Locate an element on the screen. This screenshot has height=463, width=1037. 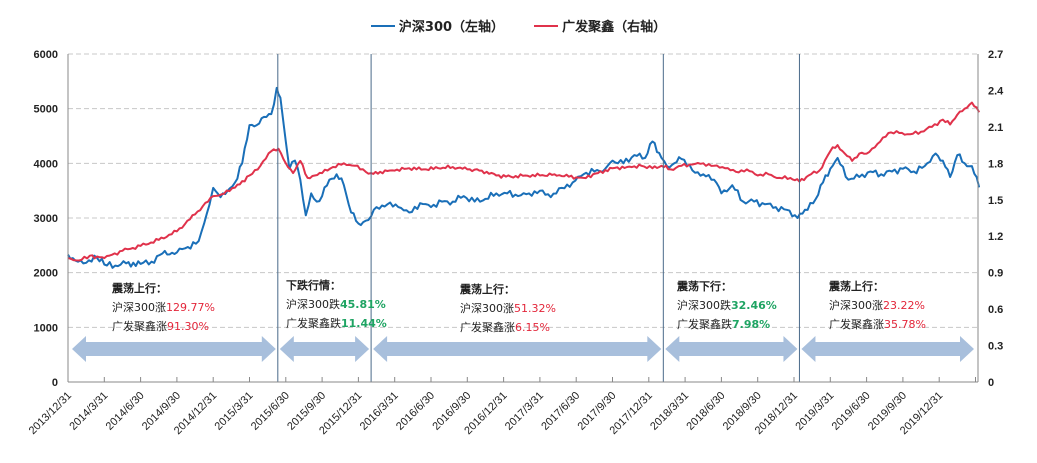
annotation-period-5: 震荡上行： 沪深300涨23.22% 广发聚鑫涨35.78% is located at coordinates (877, 305).